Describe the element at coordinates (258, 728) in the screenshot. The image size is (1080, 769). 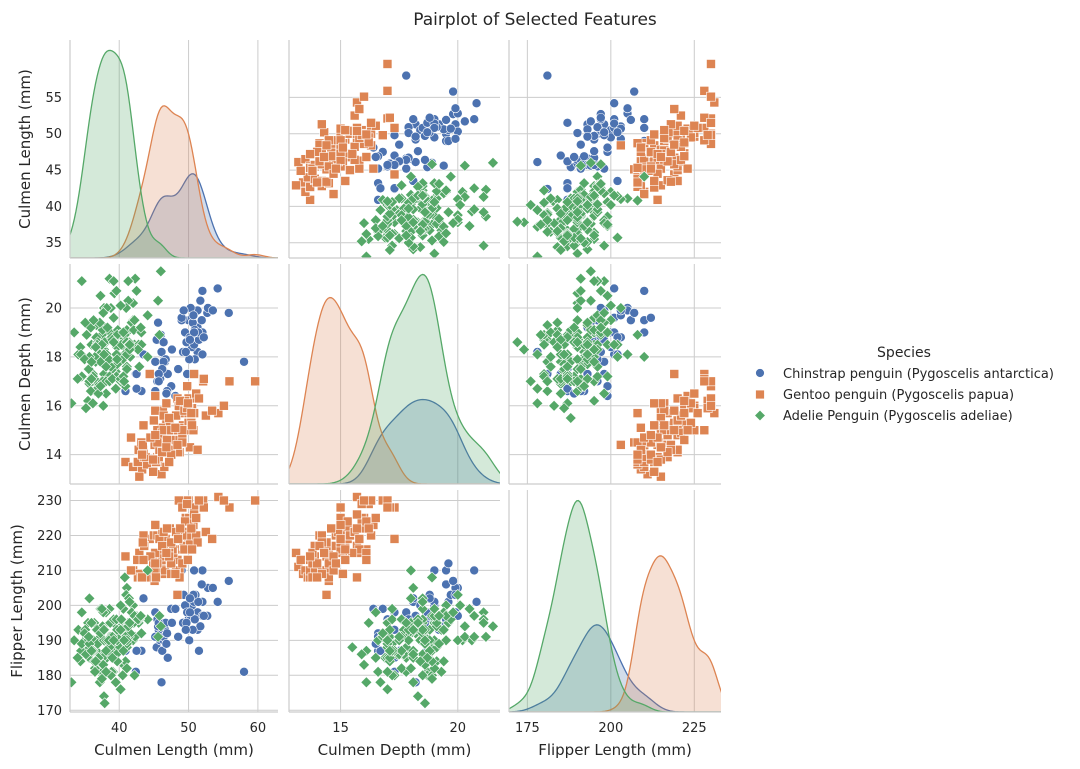
I see `x-tick-label: 60` at that location.